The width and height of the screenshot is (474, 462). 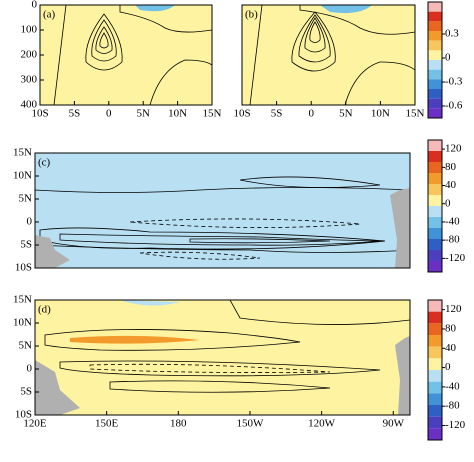 I want to click on colorbar-tick-label: -0.6, so click(x=454, y=106).